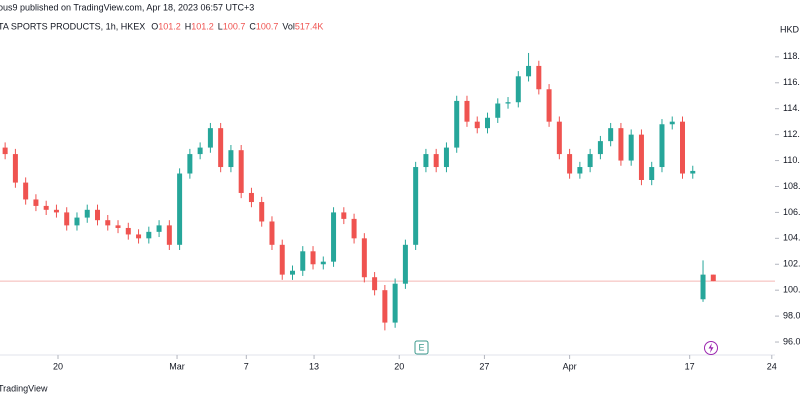 The image size is (800, 400). What do you see at coordinates (791, 82) in the screenshot?
I see `y-tick-label: 116.0` at bounding box center [791, 82].